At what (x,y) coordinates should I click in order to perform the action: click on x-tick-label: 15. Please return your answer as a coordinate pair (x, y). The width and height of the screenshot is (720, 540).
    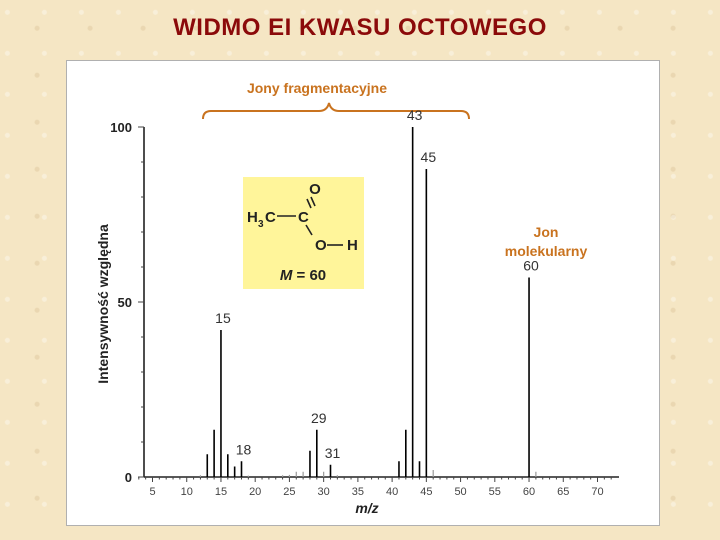
    Looking at the image, I should click on (221, 492).